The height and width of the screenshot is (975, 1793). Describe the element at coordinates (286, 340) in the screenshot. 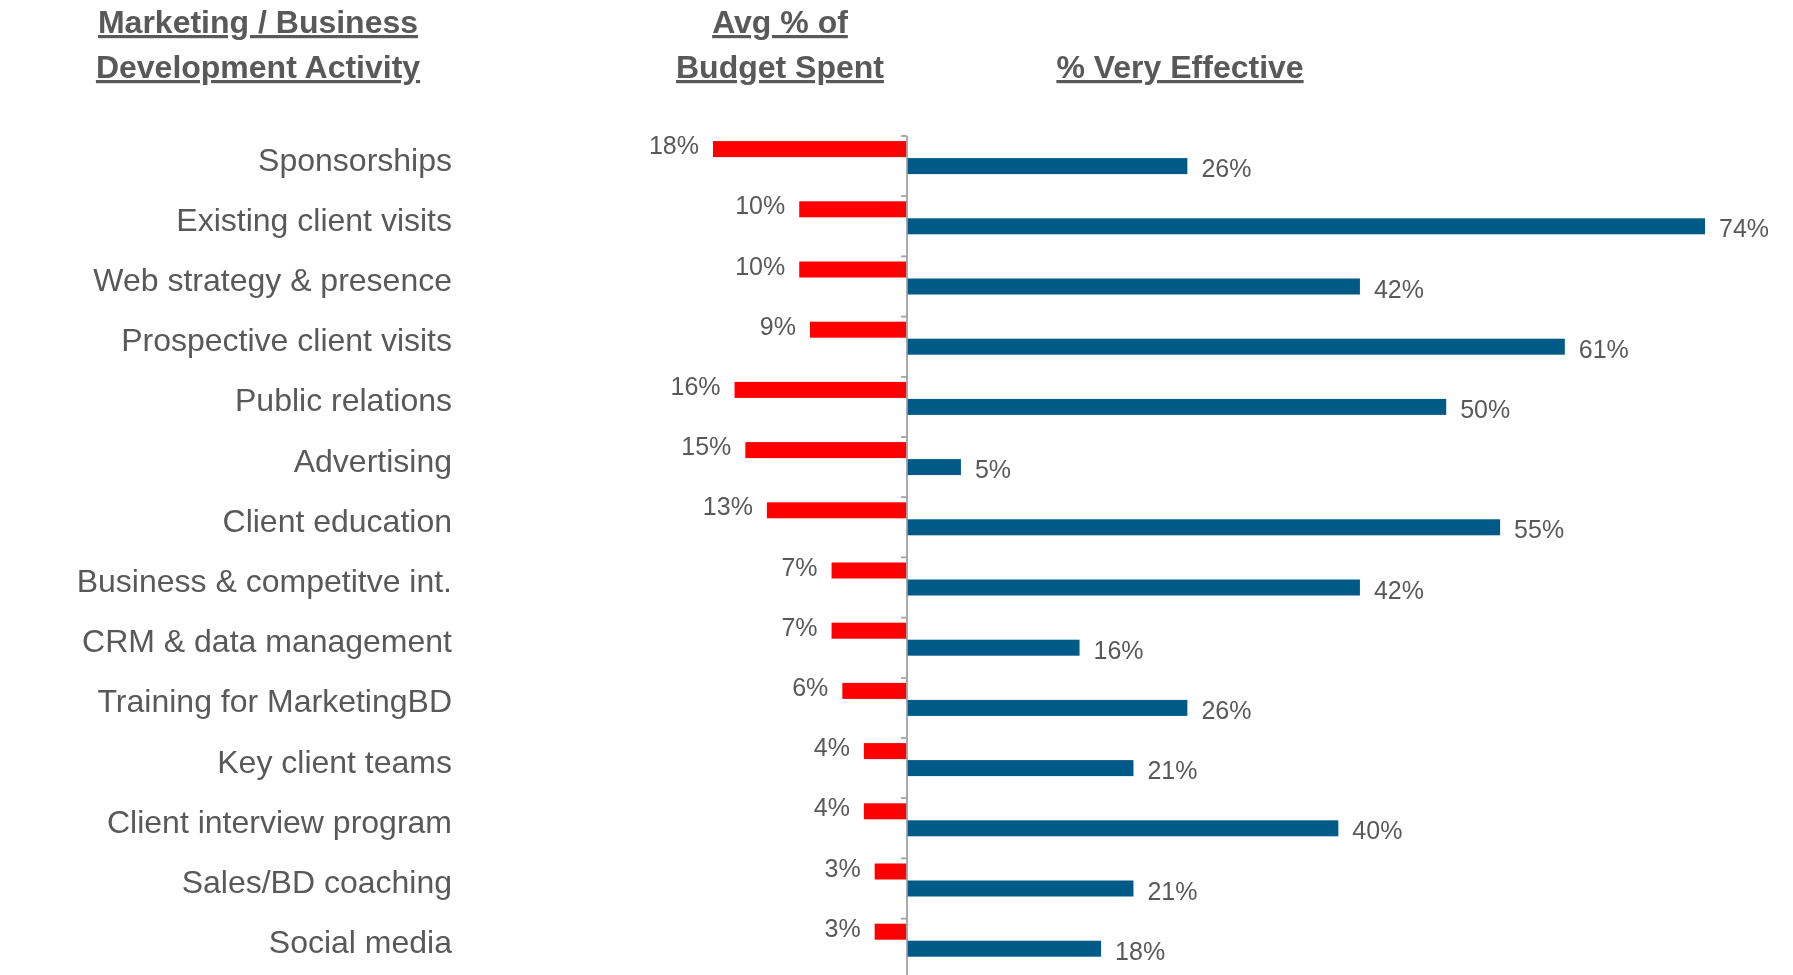

I see `y-tick-label: Prospective client visits` at that location.